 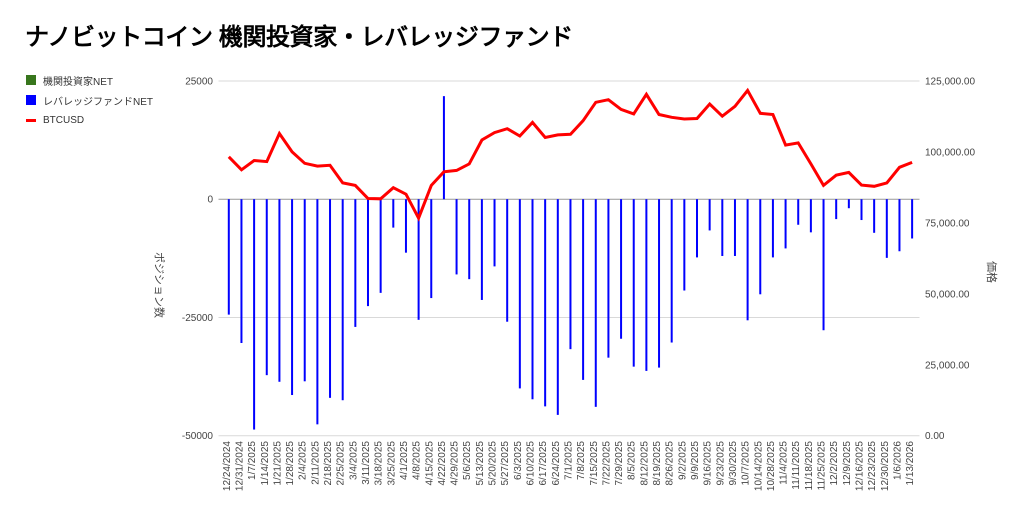 I want to click on legend: 機関投資家NET レバレッジファンドNET BTCUSD, so click(x=89, y=100).